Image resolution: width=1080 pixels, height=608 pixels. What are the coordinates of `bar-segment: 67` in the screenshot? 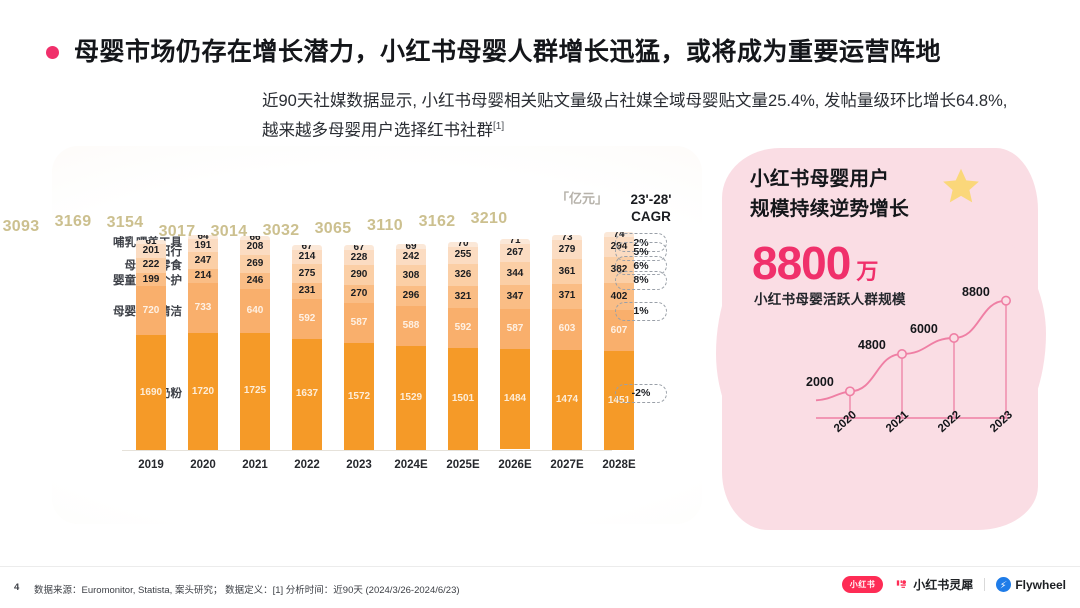 It's located at (307, 248).